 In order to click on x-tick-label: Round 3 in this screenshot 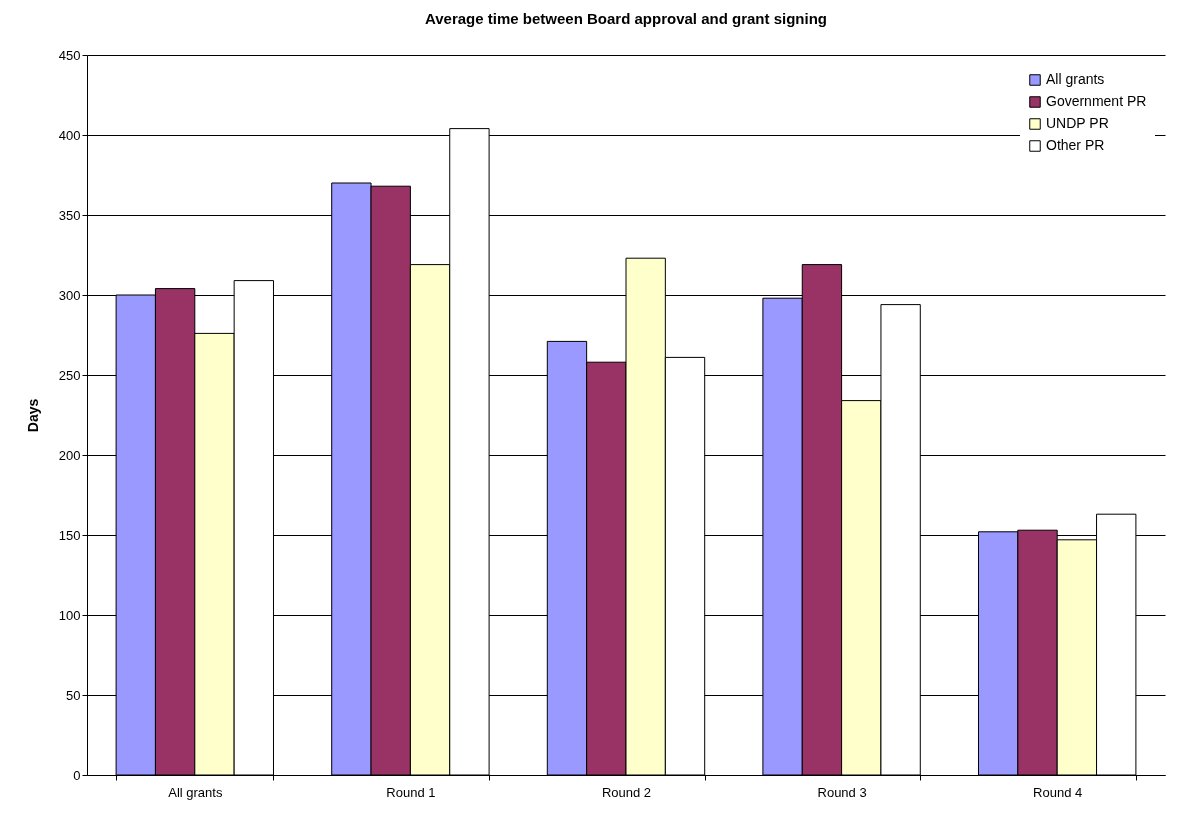, I will do `click(842, 792)`.